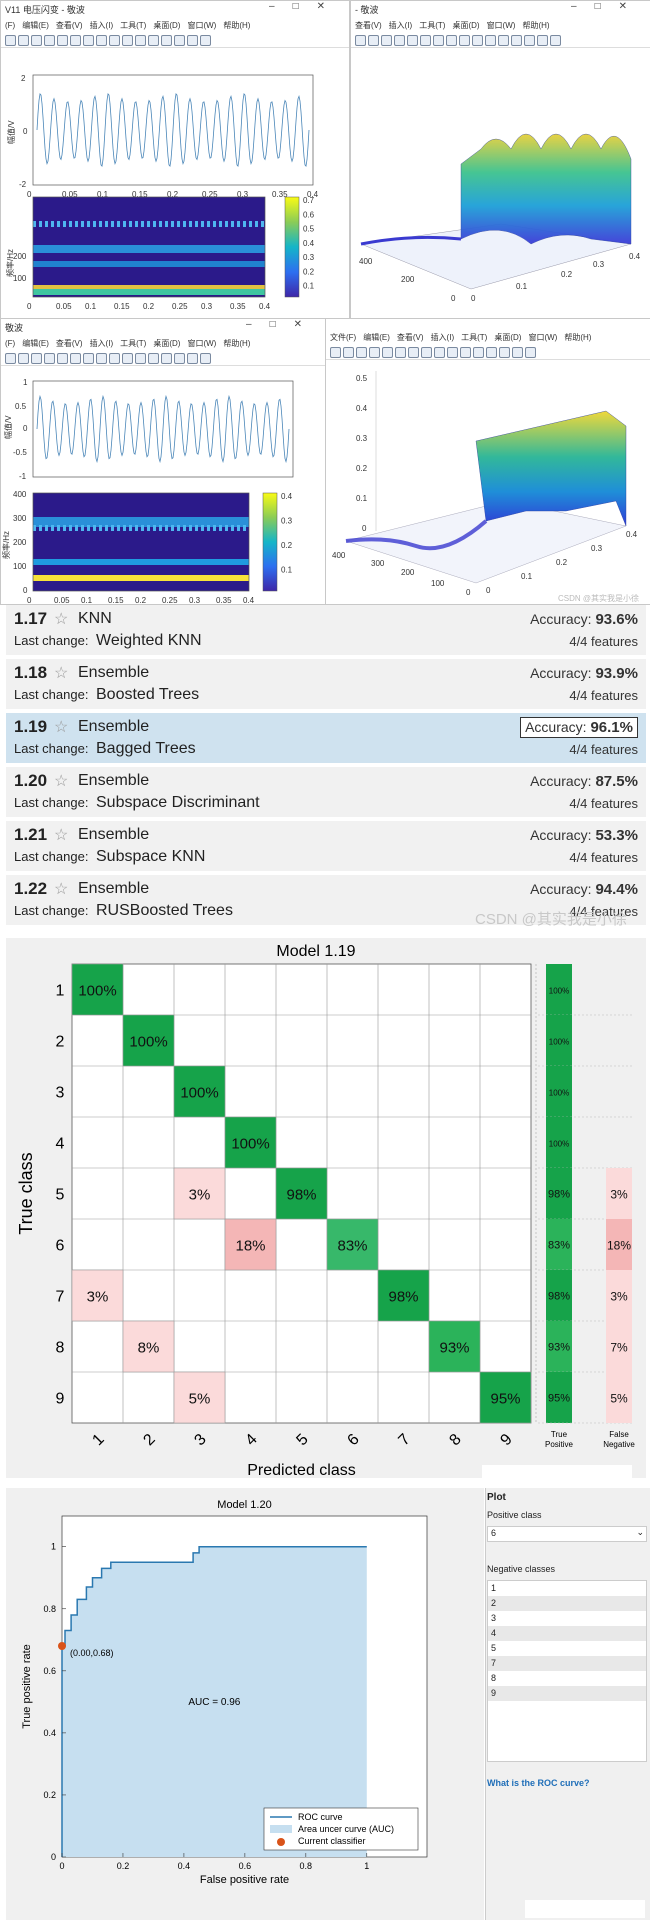 This screenshot has height=1920, width=650. What do you see at coordinates (567, 1648) in the screenshot?
I see `negative-class-item: 5` at bounding box center [567, 1648].